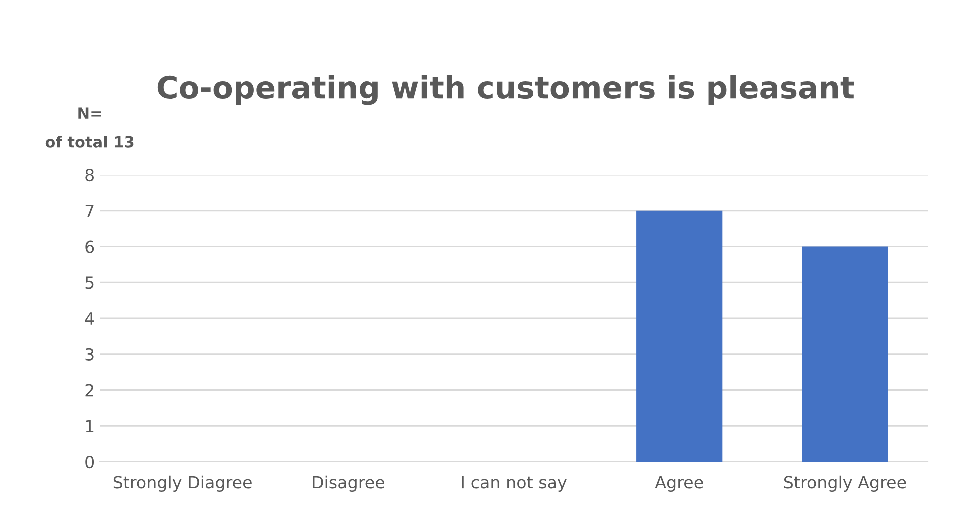  Describe the element at coordinates (183, 484) in the screenshot. I see `x-tick-label: Strongly Diagree` at that location.